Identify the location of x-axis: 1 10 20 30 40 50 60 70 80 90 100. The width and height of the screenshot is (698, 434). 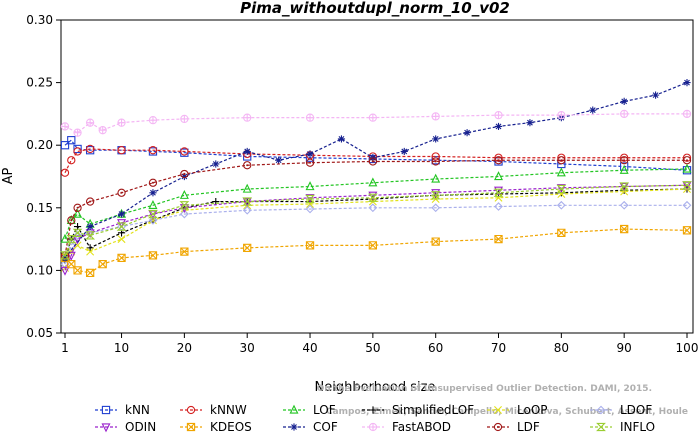
(379, 344).